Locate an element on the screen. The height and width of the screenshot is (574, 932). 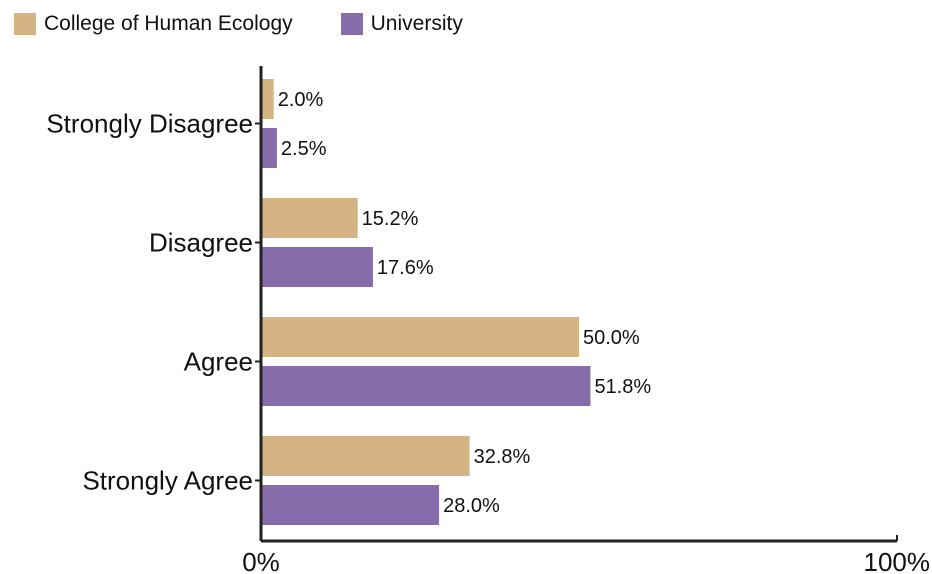
data-label: 17.6% is located at coordinates (405, 268).